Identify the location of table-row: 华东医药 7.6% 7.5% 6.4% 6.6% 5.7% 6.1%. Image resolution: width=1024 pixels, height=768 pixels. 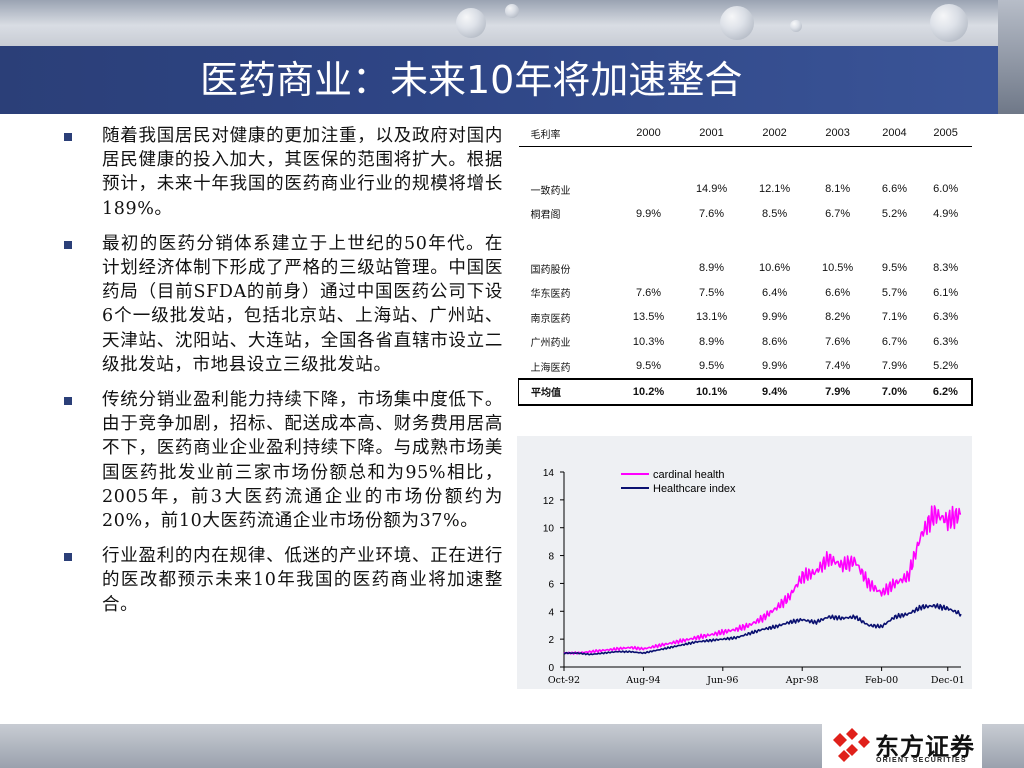
(745, 293).